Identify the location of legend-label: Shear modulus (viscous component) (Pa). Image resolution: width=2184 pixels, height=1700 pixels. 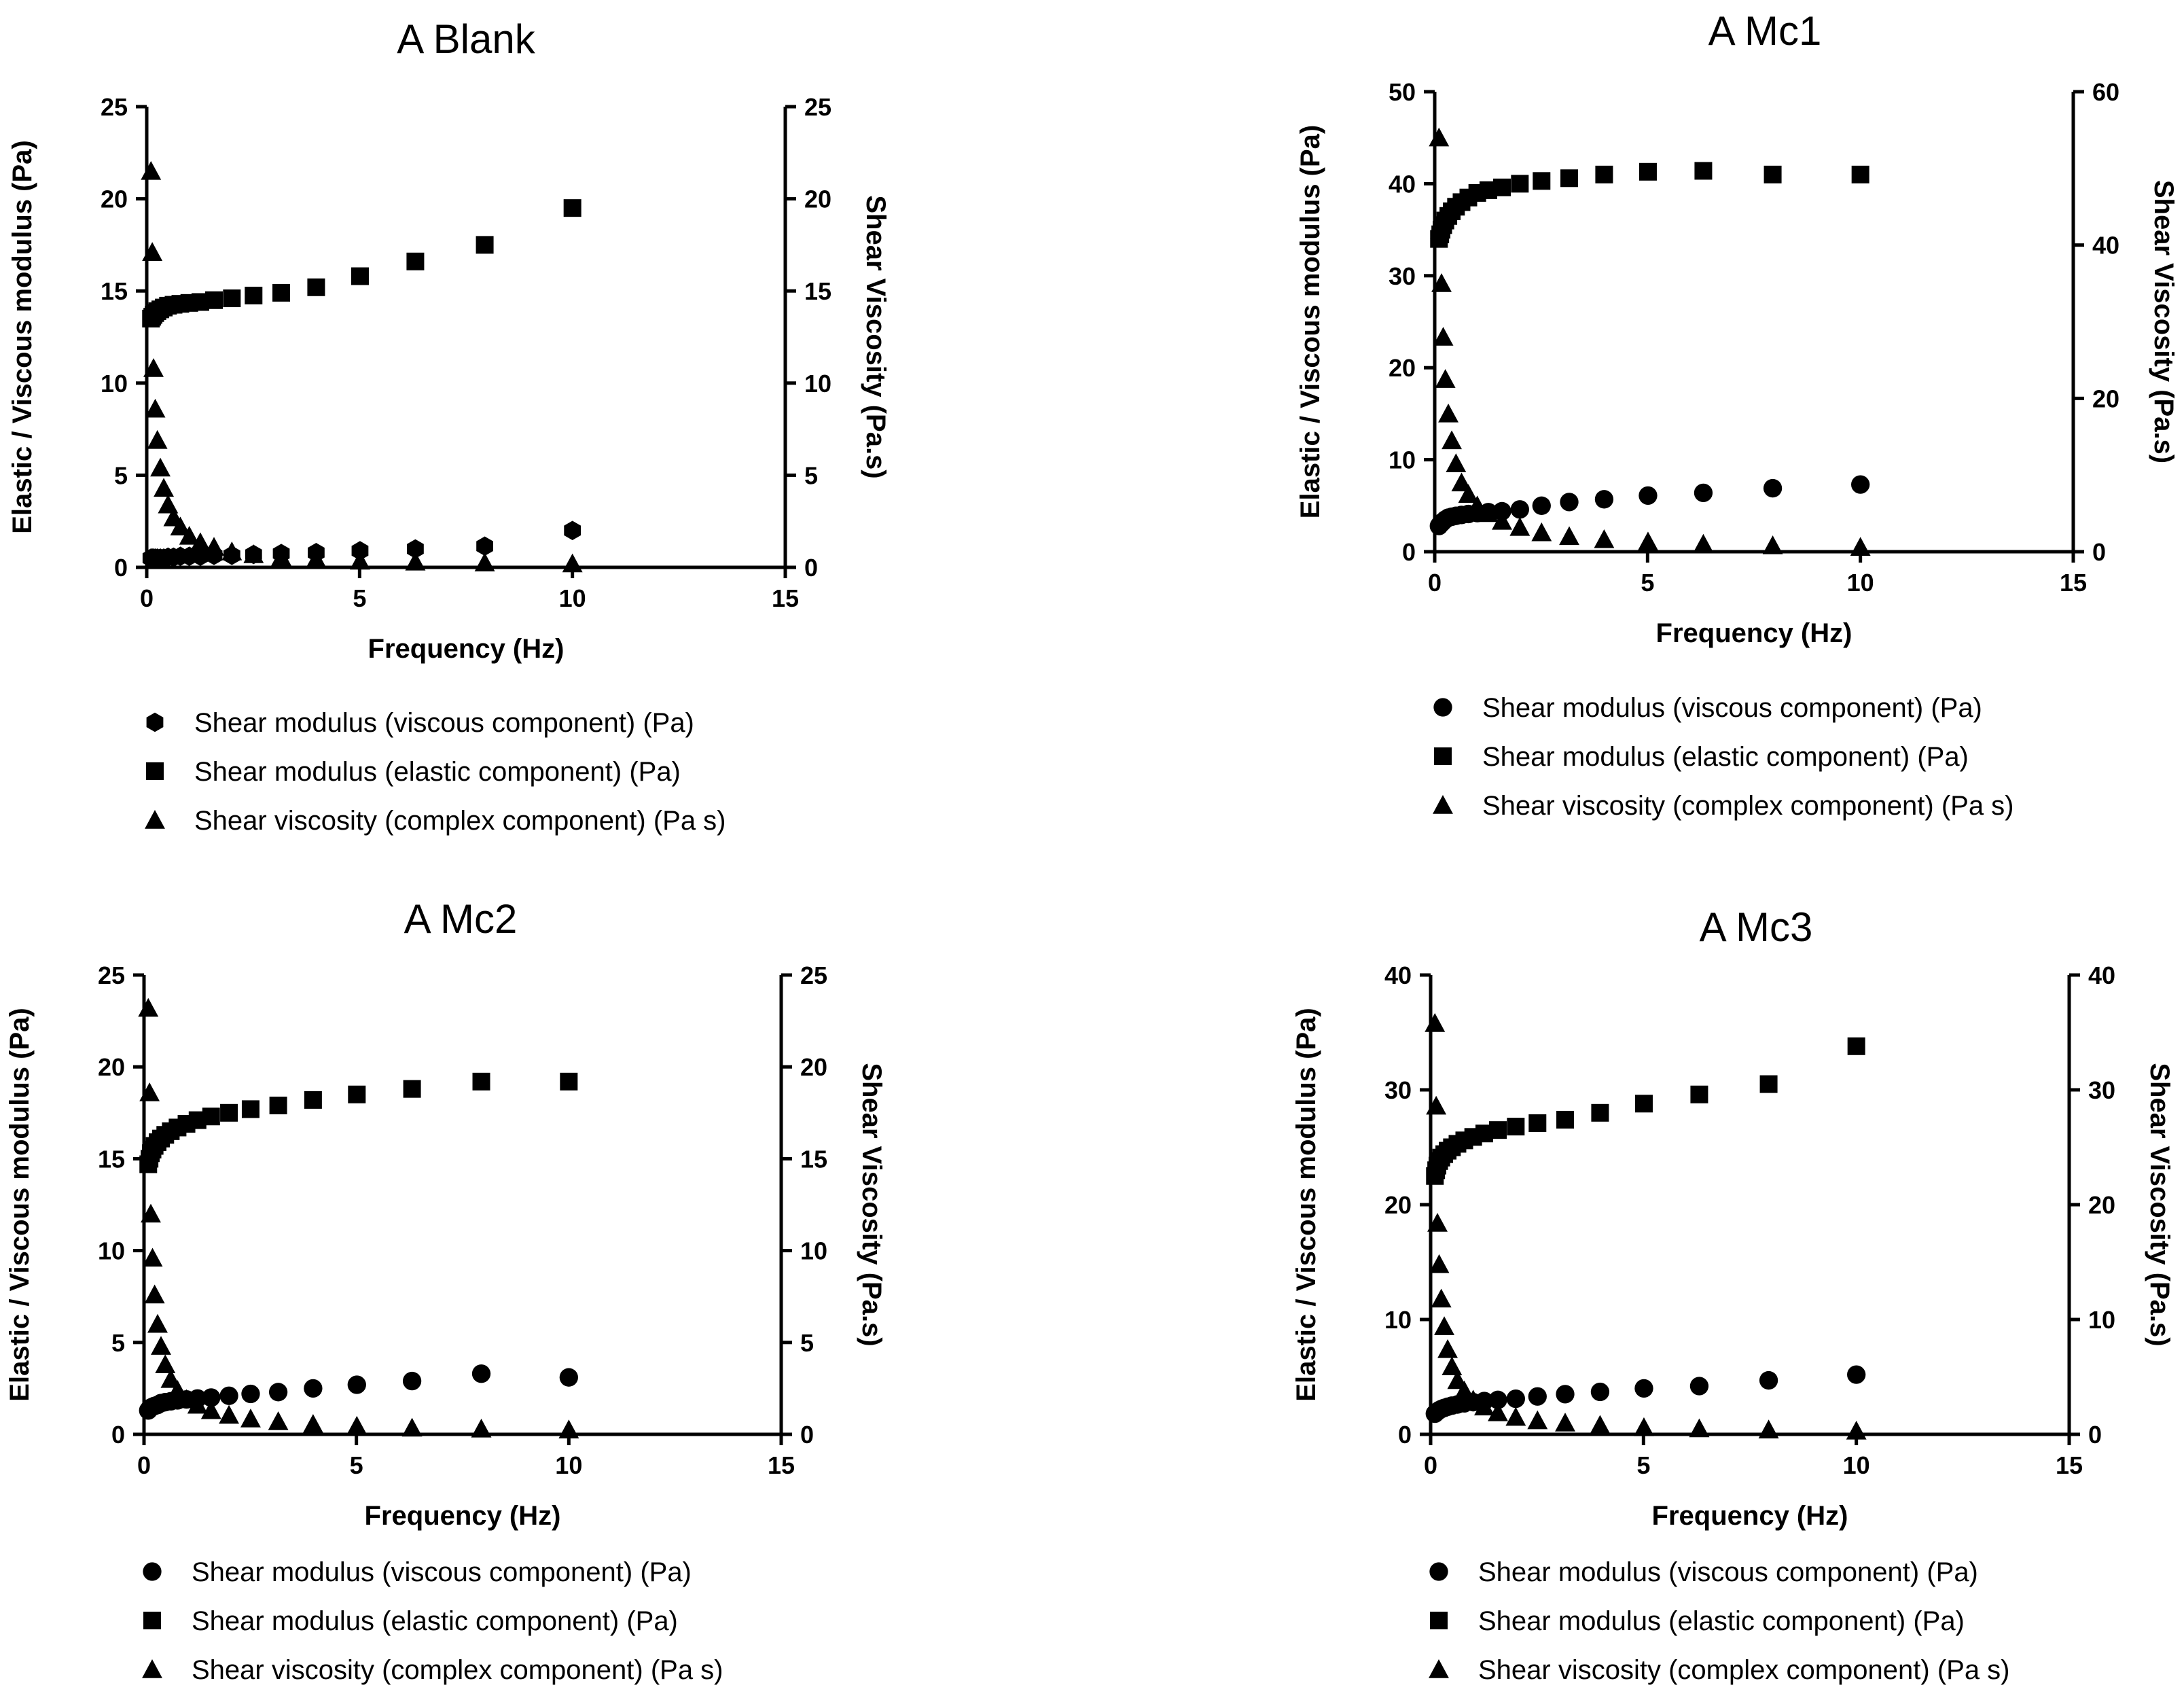
(444, 723).